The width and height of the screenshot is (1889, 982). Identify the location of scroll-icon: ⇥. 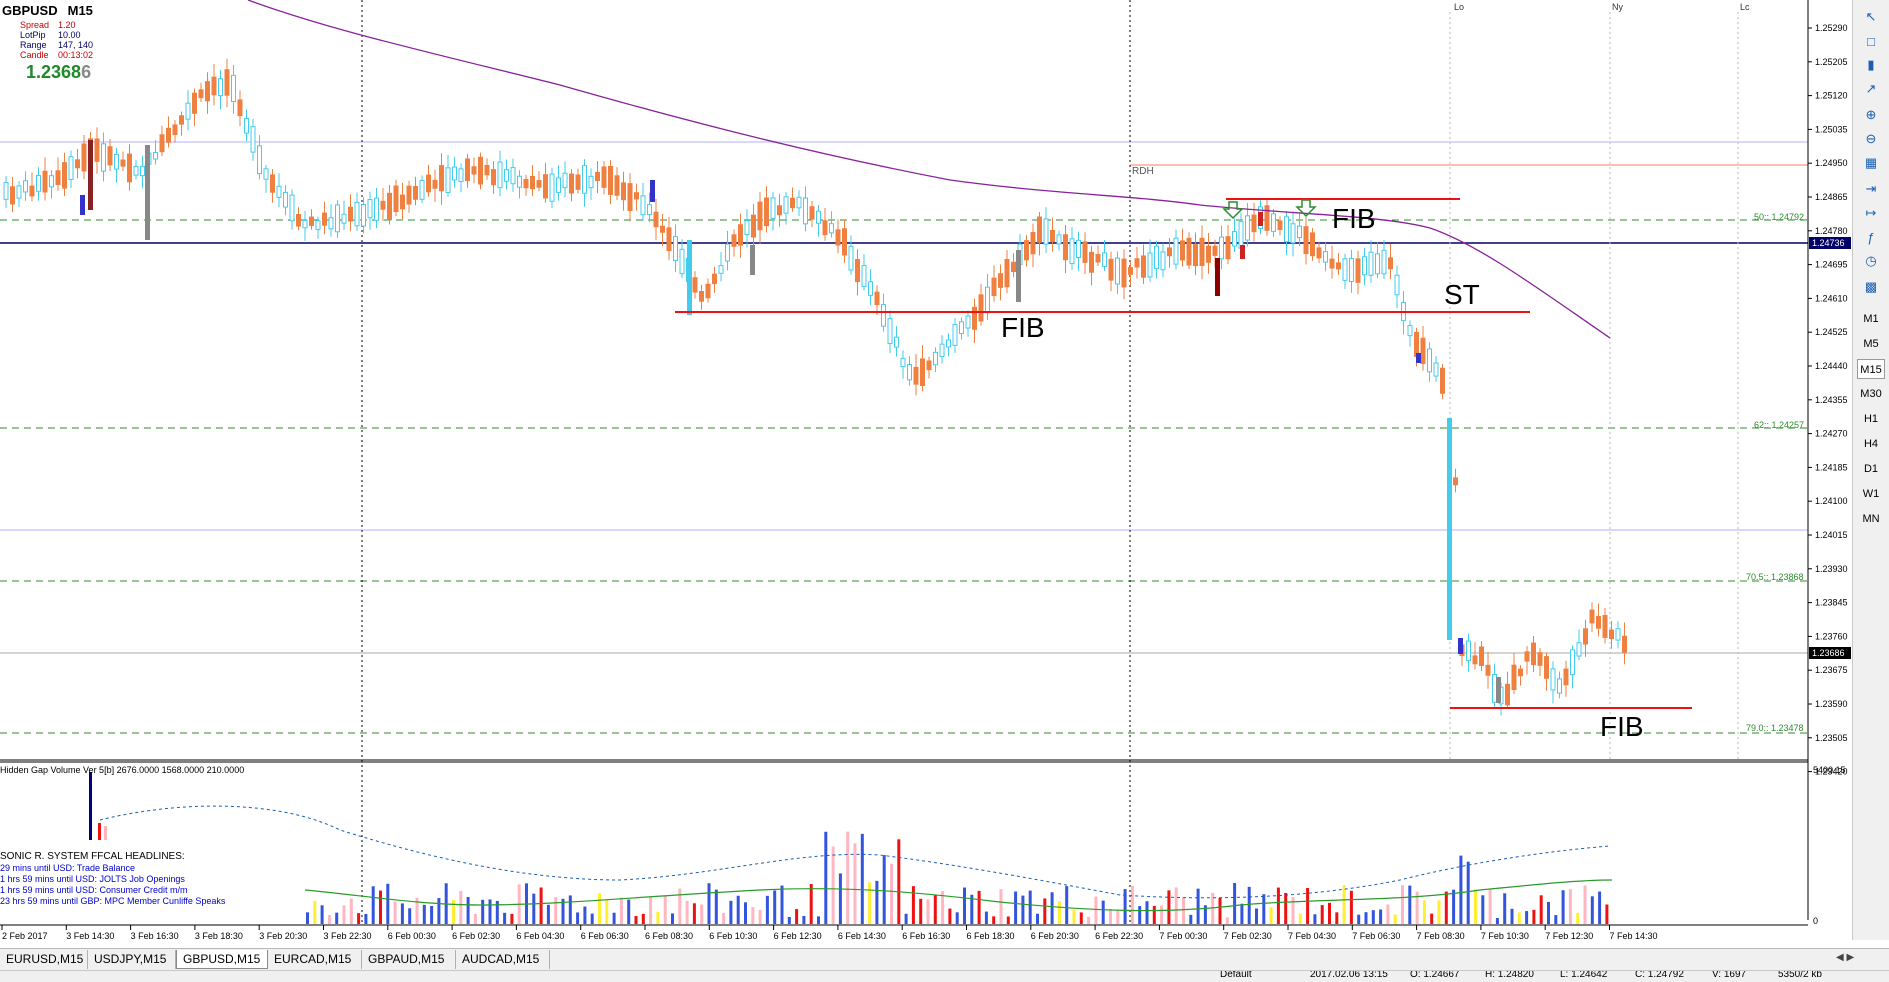
(1871, 188).